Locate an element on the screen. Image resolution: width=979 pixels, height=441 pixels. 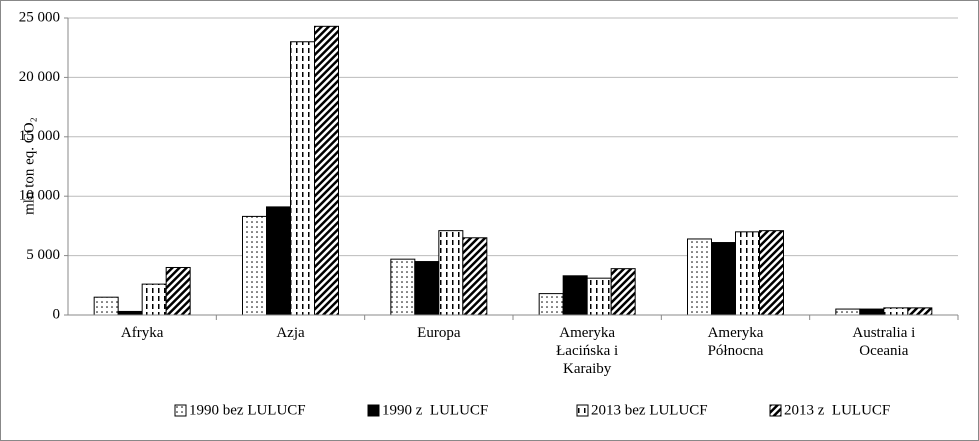
x-tick-label: Europa is located at coordinates (439, 333).